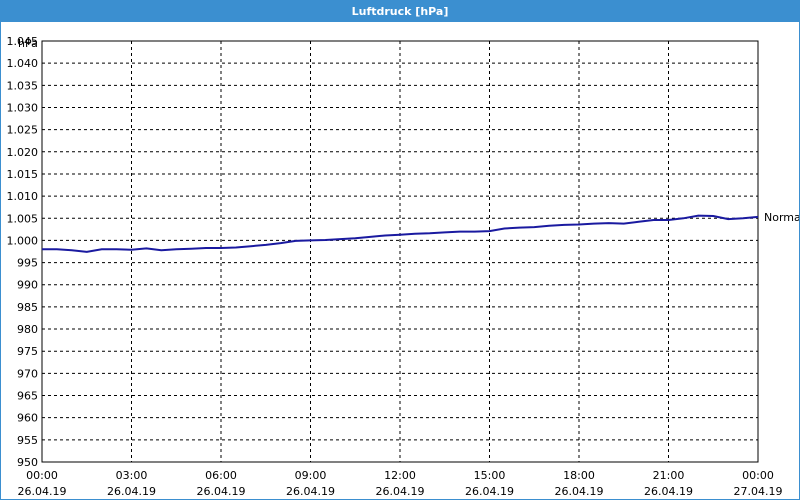 This screenshot has height=500, width=800. Describe the element at coordinates (27, 396) in the screenshot. I see `y-tick-label: 965` at that location.